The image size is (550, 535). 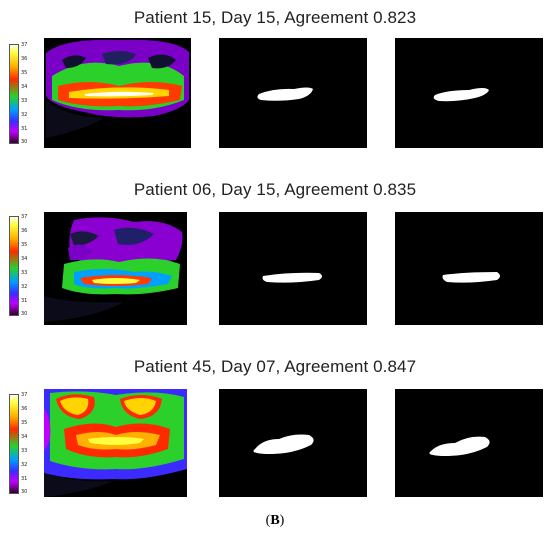 I want to click on row-3-segmentation-a, so click(x=293, y=443).